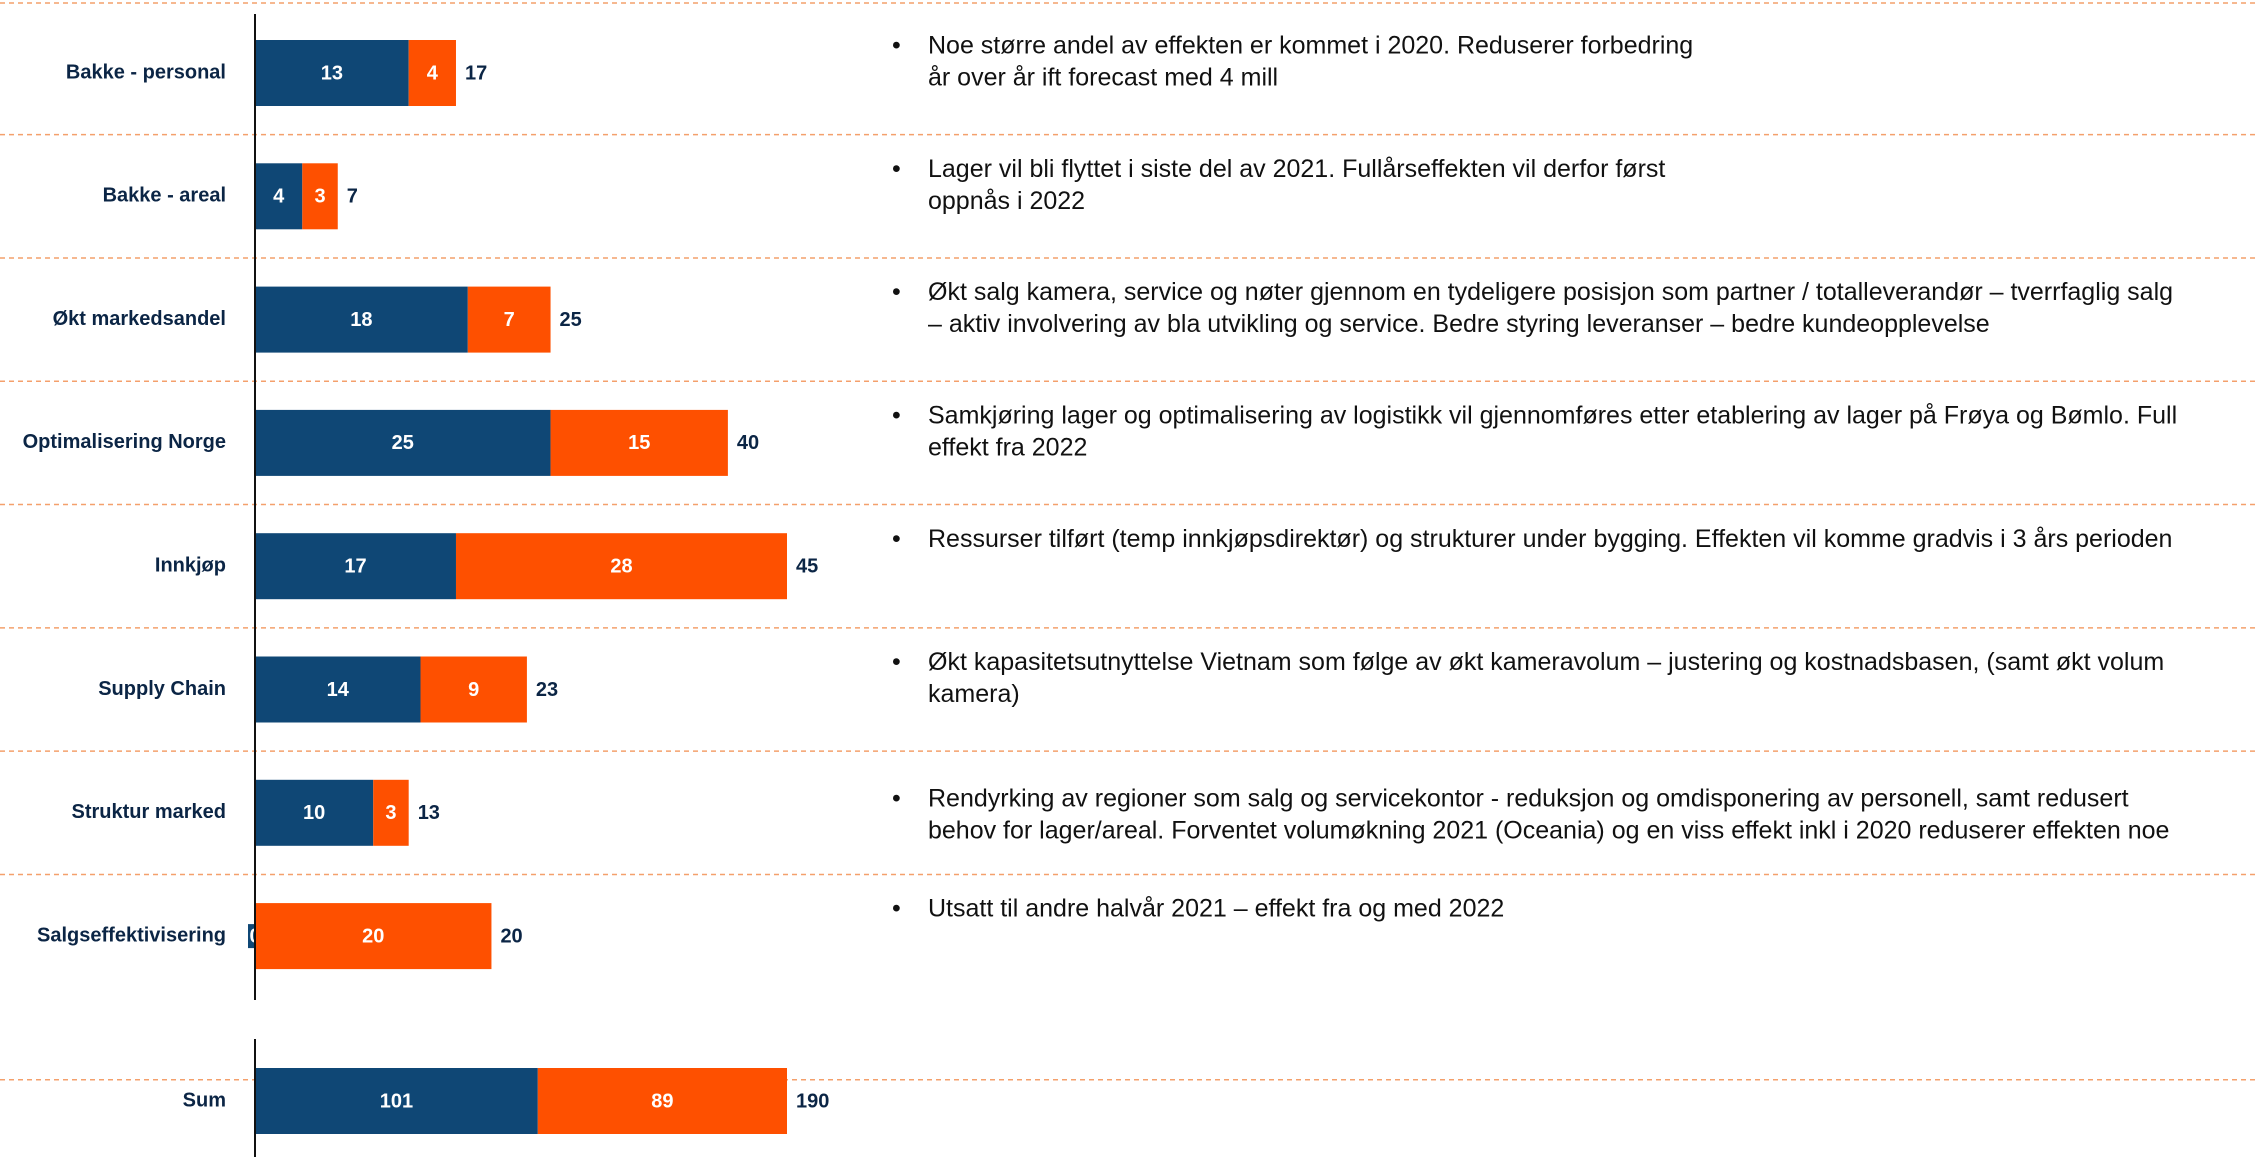 This screenshot has height=1157, width=2256. Describe the element at coordinates (149, 812) in the screenshot. I see `category-label: Struktur marked` at that location.